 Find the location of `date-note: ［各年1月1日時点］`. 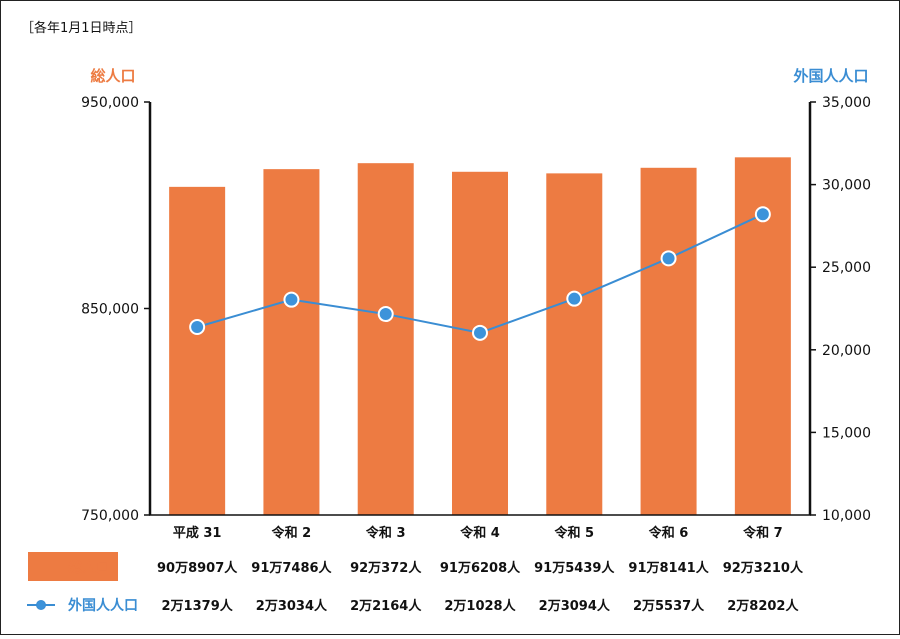

date-note: ［各年1月1日時点］ is located at coordinates (81, 28).